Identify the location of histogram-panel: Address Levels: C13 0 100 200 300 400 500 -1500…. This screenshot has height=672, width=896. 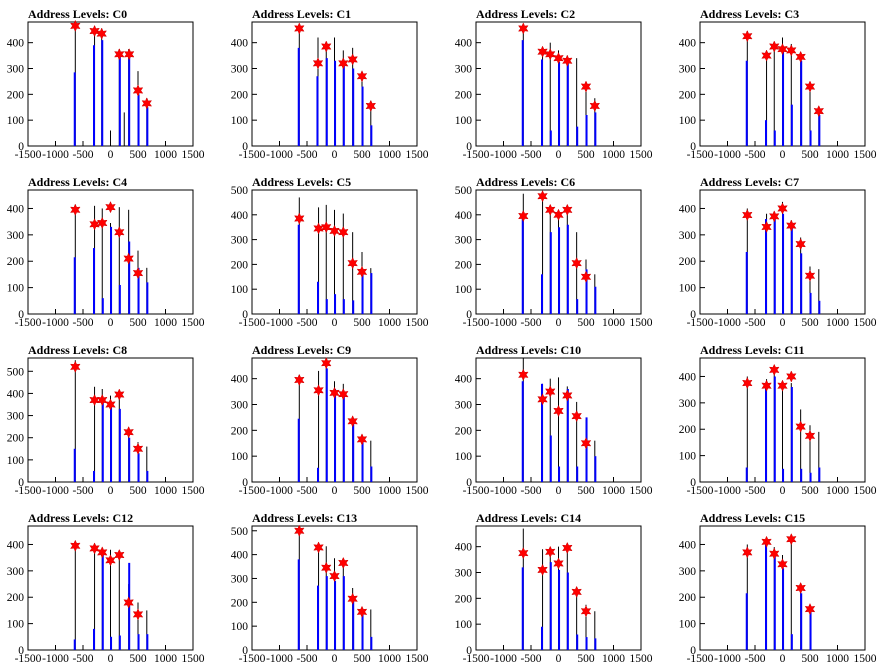
(330, 588).